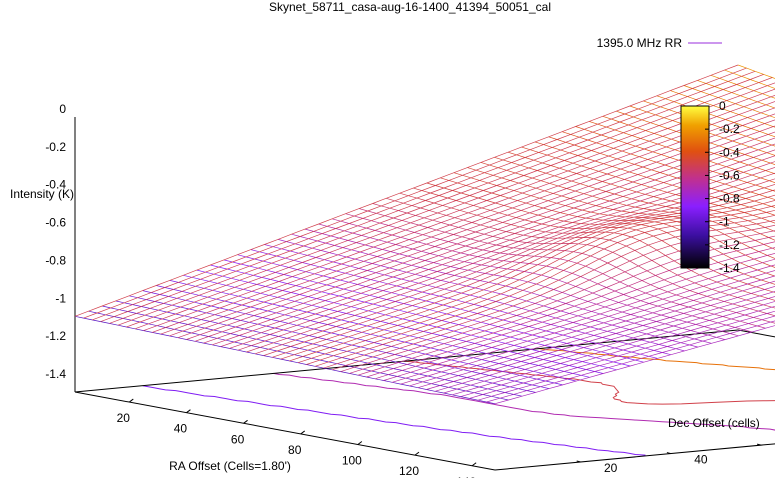  I want to click on z-tick-label: 0, so click(62, 109).